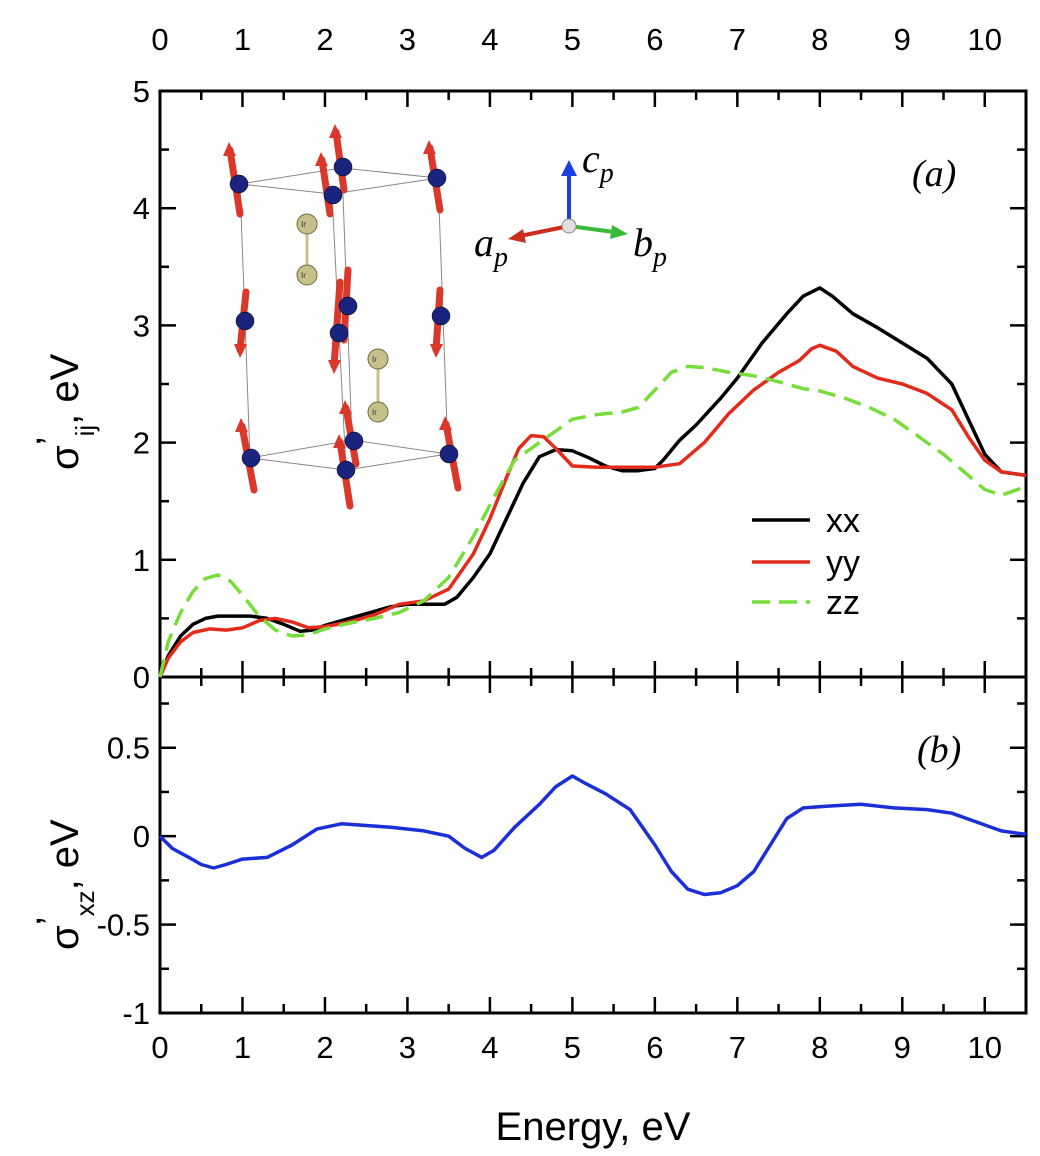 Image resolution: width=1040 pixels, height=1156 pixels. Describe the element at coordinates (619, 232) in the screenshot. I see `b-axis-arrow-head` at that location.